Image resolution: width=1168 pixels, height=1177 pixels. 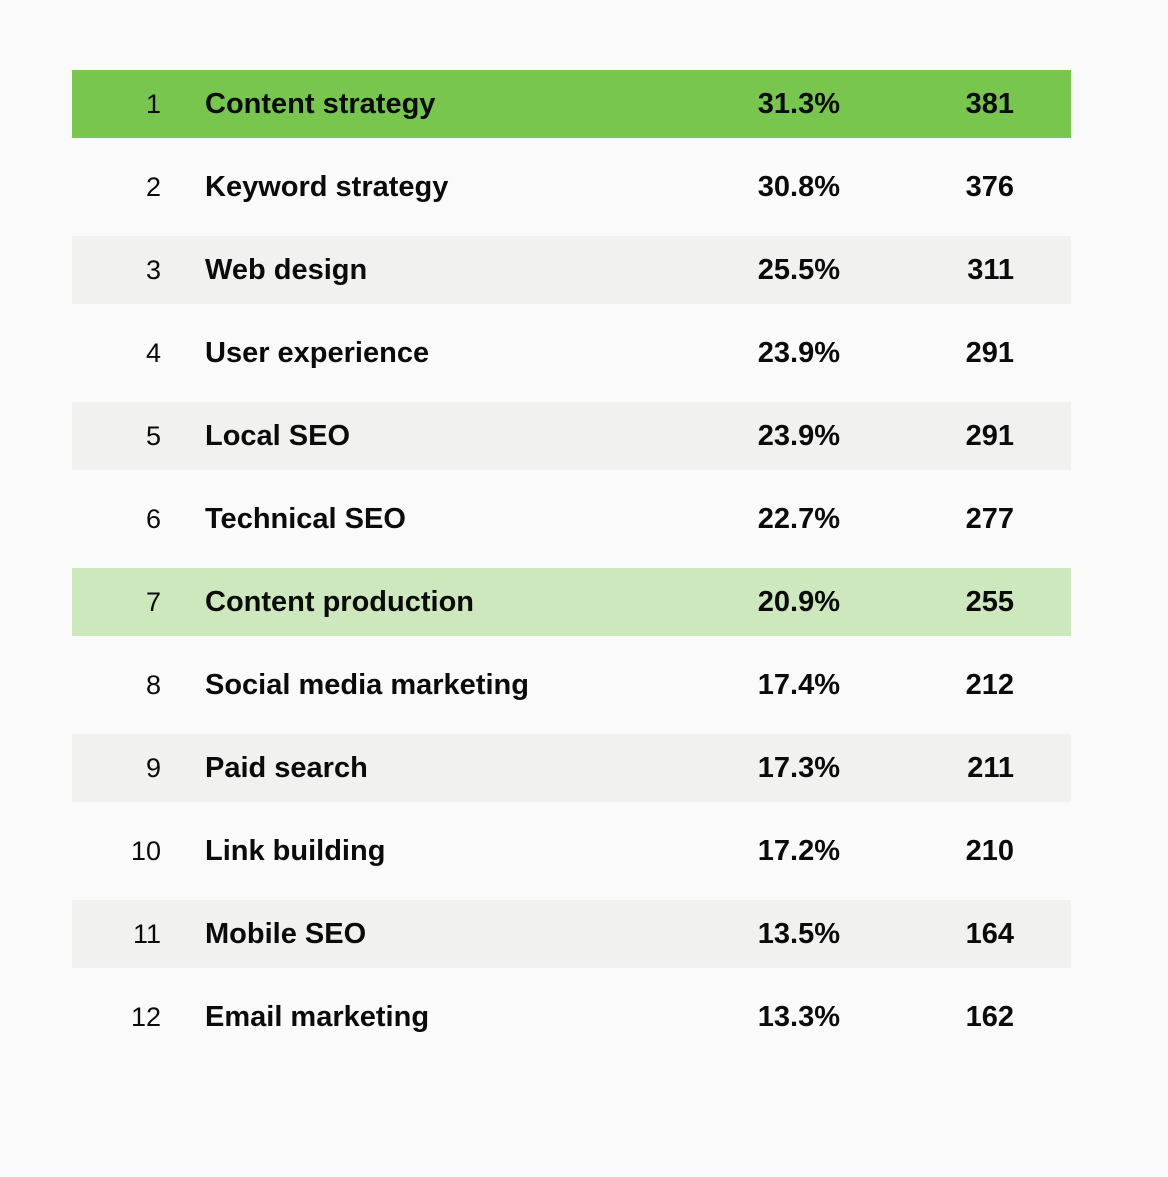 What do you see at coordinates (145, 1016) in the screenshot?
I see `row-rank: 12` at bounding box center [145, 1016].